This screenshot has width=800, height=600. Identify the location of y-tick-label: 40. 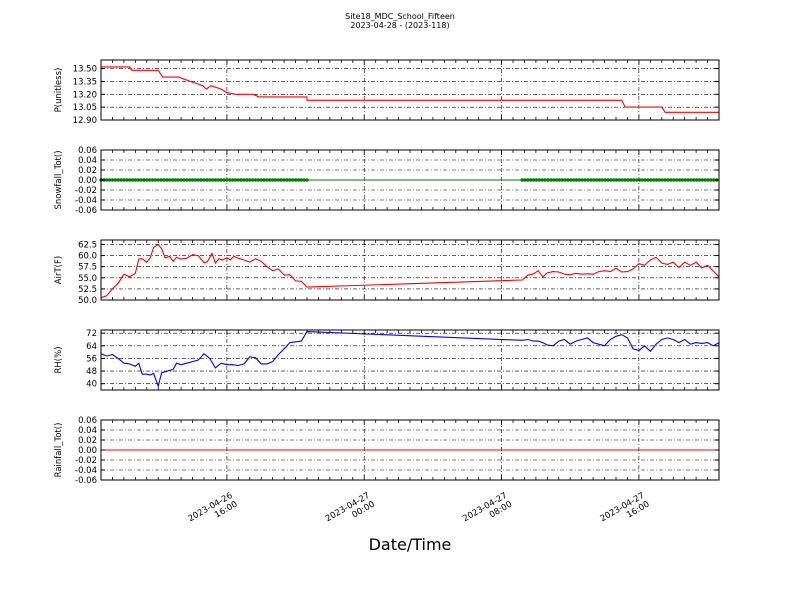
(91, 385).